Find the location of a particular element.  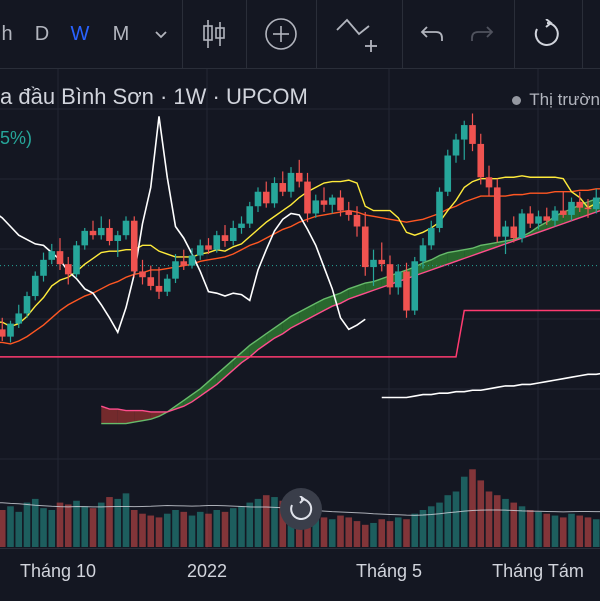

chevron-down-icon is located at coordinates (161, 34).